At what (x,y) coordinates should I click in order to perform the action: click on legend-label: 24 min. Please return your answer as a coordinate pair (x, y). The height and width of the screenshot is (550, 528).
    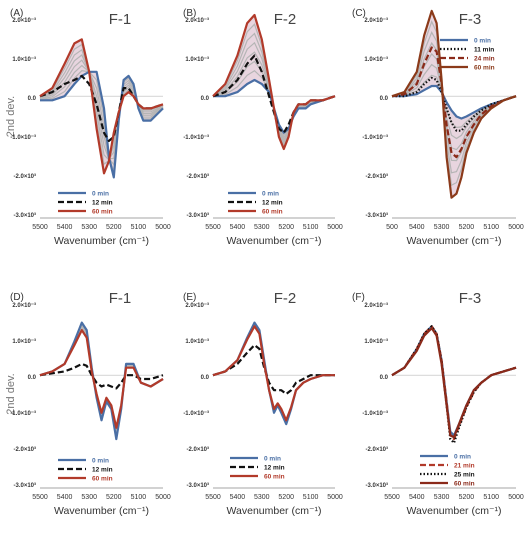
    Looking at the image, I should click on (484, 59).